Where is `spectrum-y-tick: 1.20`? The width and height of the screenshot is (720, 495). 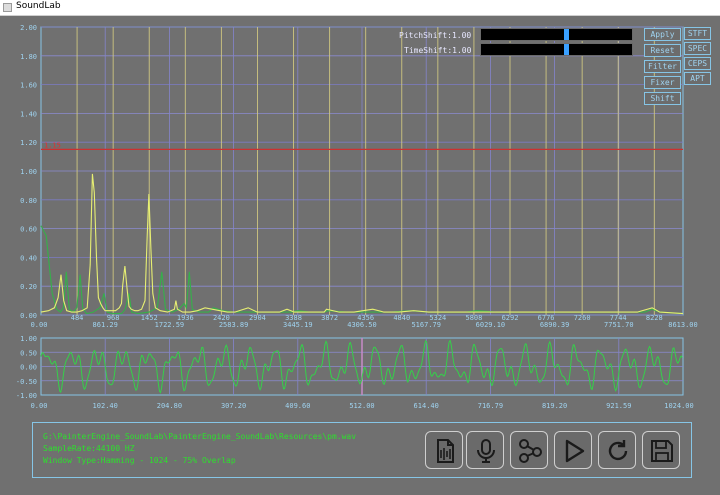 spectrum-y-tick: 1.20 is located at coordinates (28, 143).